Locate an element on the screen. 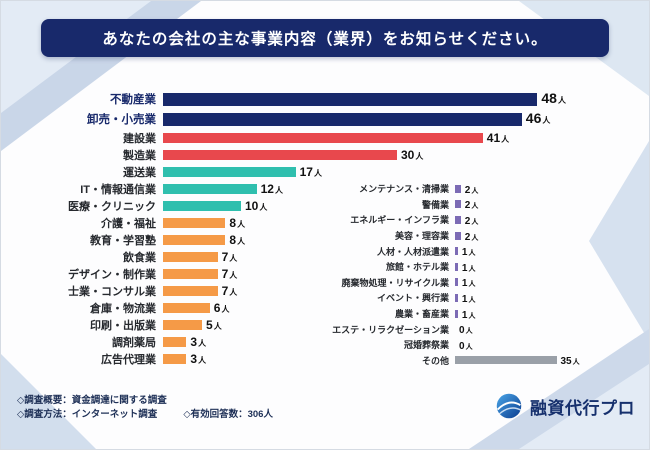 The height and width of the screenshot is (450, 650). bar-row: 飲食業 7人 is located at coordinates (327, 256).